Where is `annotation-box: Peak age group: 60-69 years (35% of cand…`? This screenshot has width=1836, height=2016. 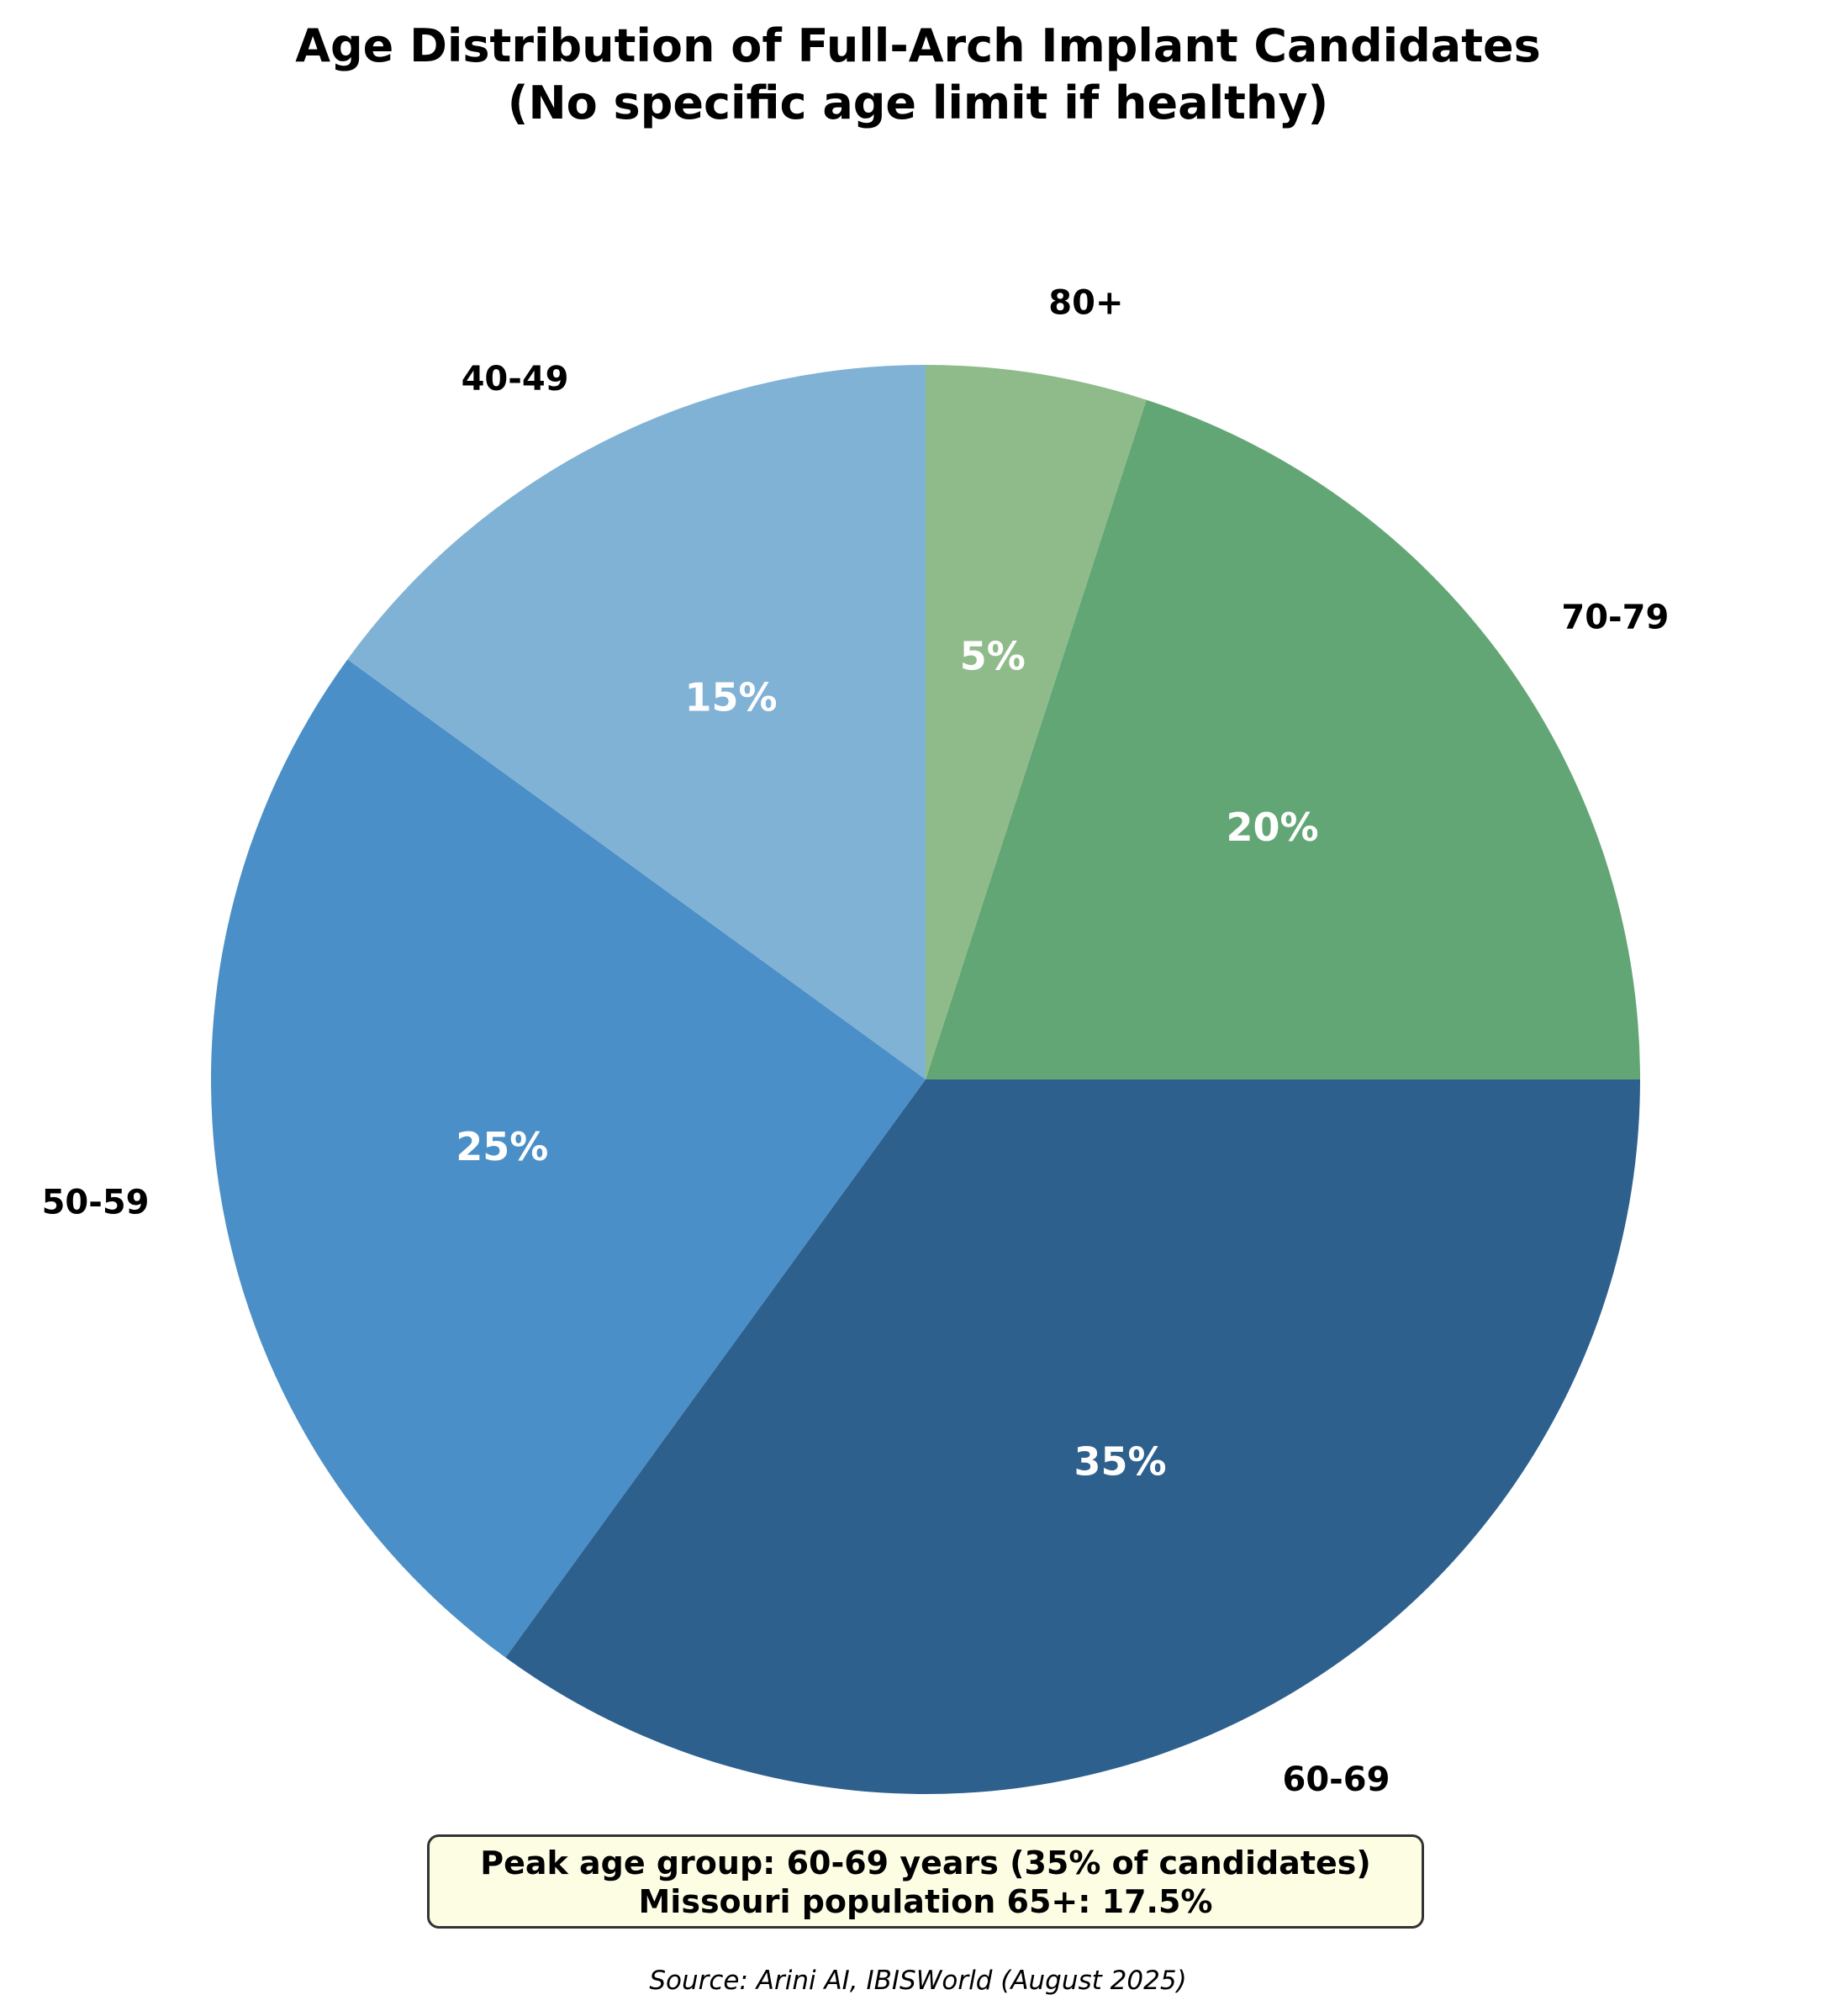 annotation-box: Peak age group: 60-69 years (35% of cand… is located at coordinates (926, 1881).